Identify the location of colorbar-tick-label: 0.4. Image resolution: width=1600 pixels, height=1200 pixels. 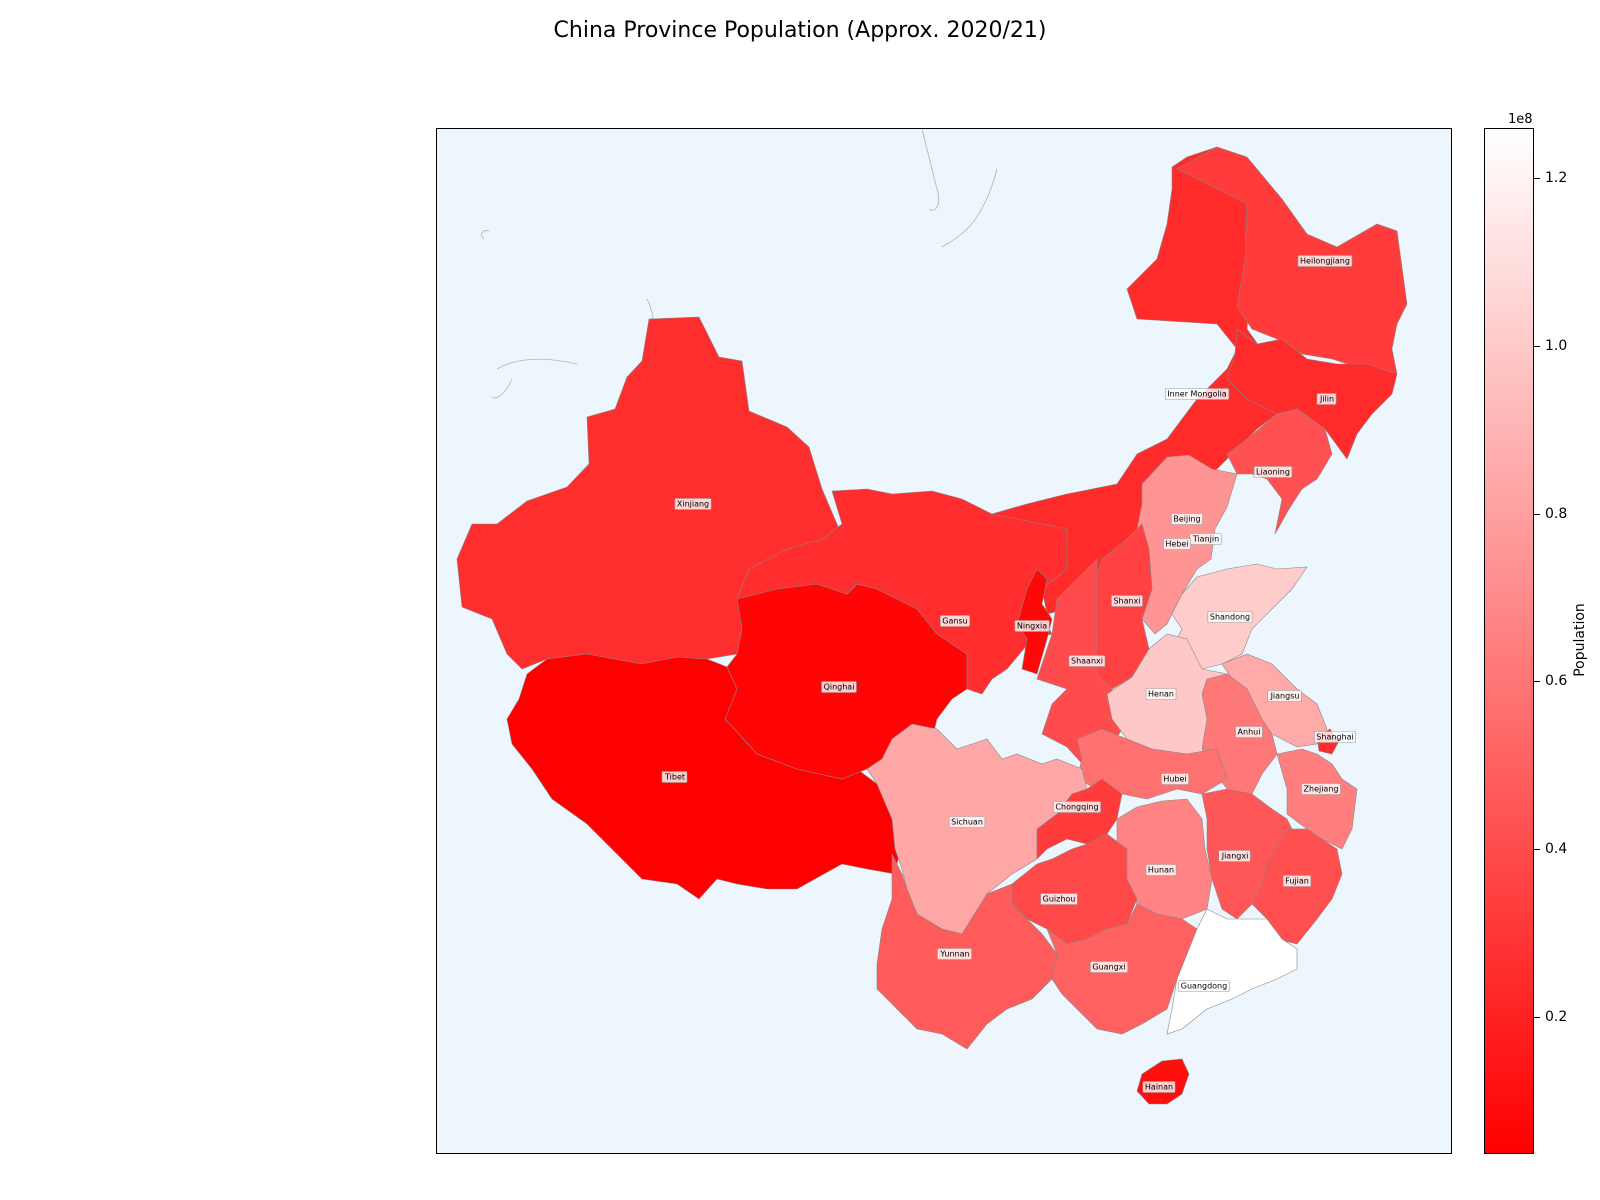
(1556, 848).